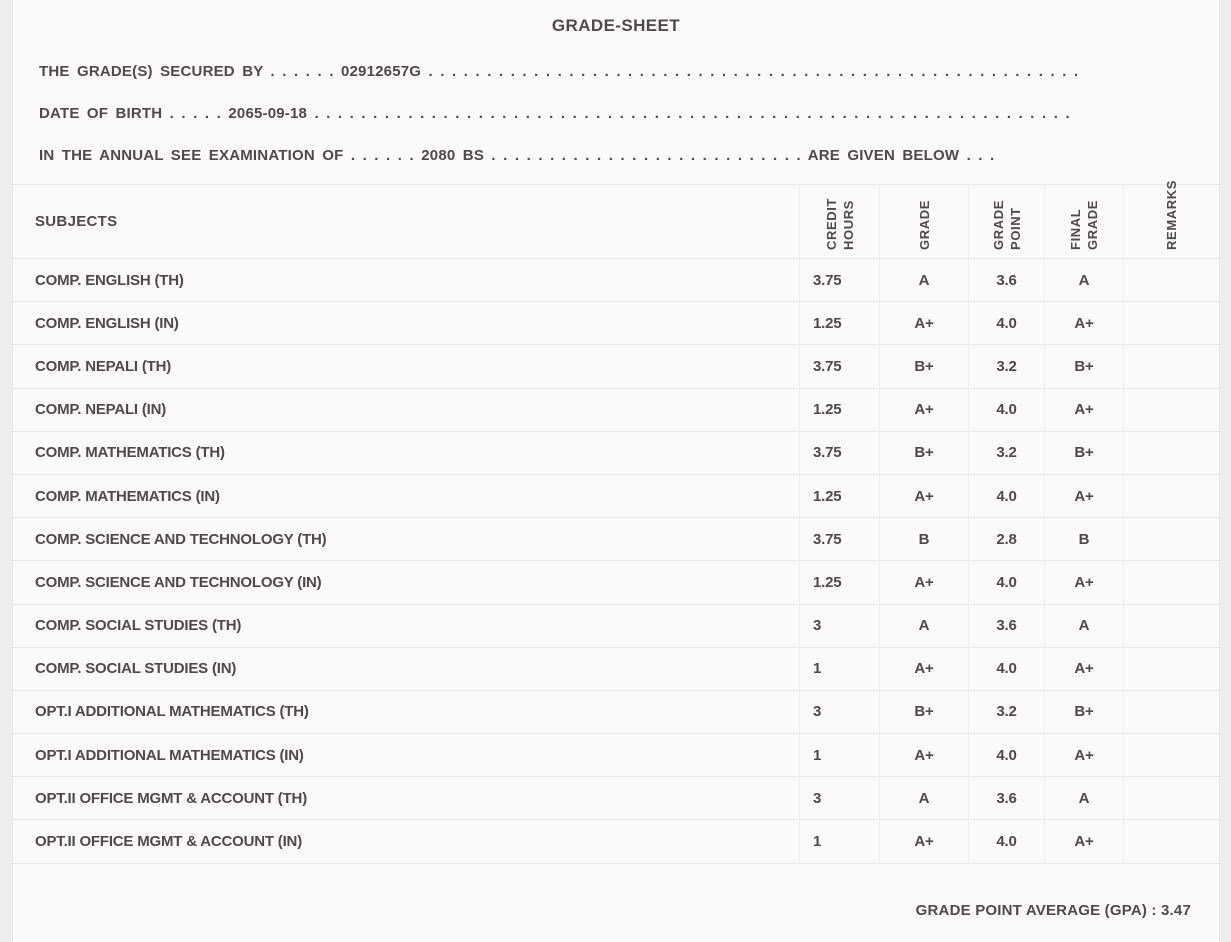 Image resolution: width=1231 pixels, height=942 pixels. Describe the element at coordinates (101, 113) in the screenshot. I see `date-of-birth-label: DATE OF BIRTH` at that location.